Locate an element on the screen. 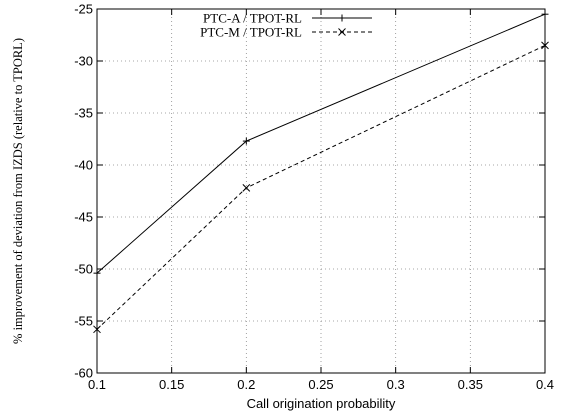  y-tick-label: -40 is located at coordinates (83, 165).